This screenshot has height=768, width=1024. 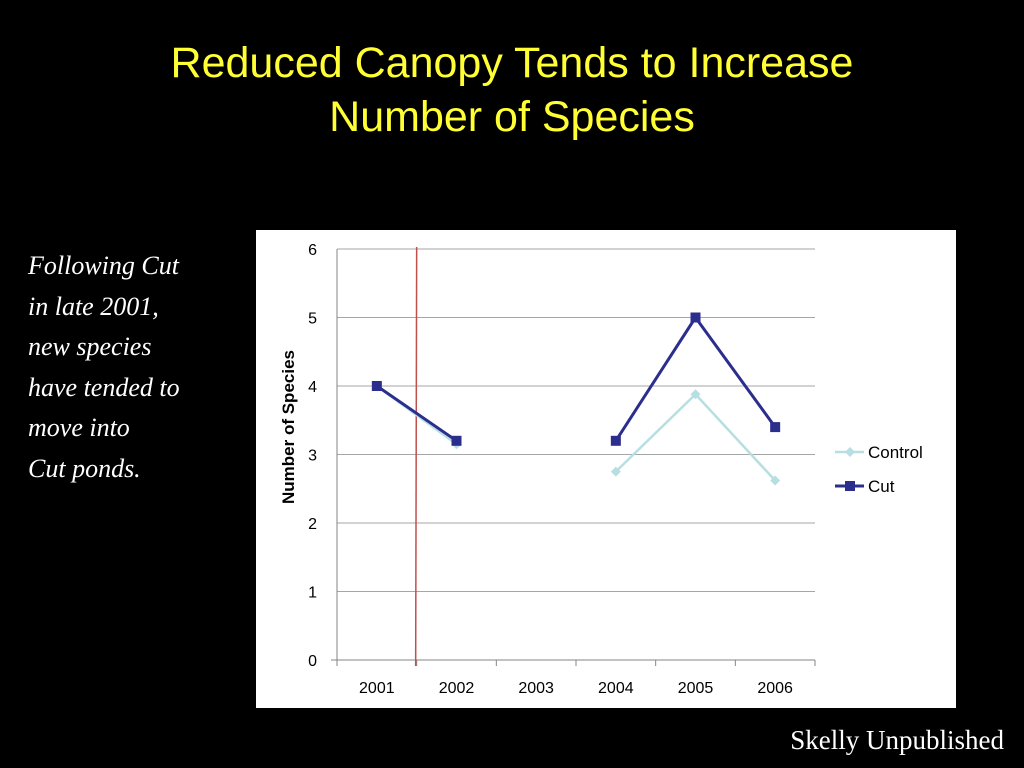 What do you see at coordinates (312, 319) in the screenshot?
I see `y-tick-label: 5` at bounding box center [312, 319].